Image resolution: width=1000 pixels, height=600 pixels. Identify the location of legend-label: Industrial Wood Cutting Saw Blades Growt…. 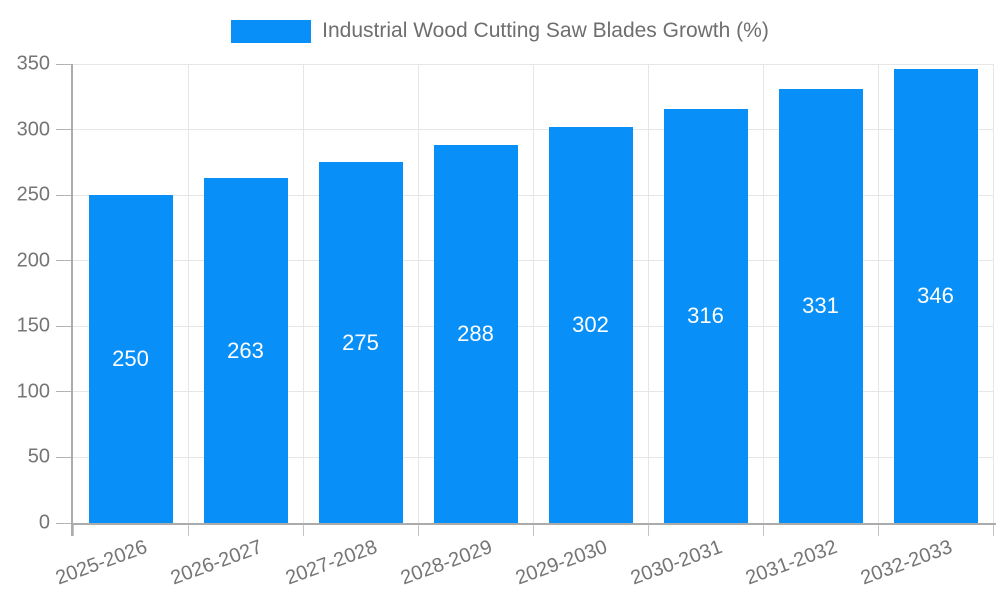
(545, 30).